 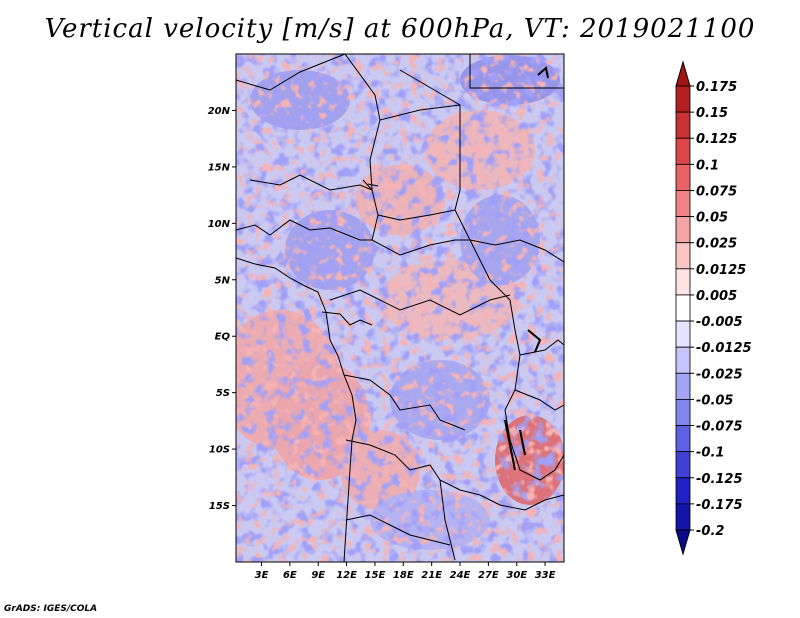 What do you see at coordinates (719, 505) in the screenshot?
I see `colorbar-label: -0.175` at bounding box center [719, 505].